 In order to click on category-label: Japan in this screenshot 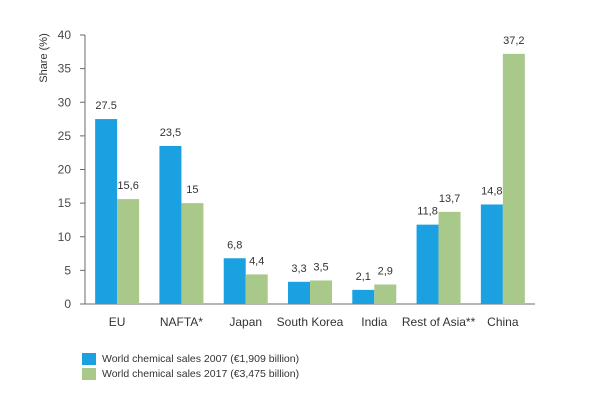, I will do `click(245, 322)`.